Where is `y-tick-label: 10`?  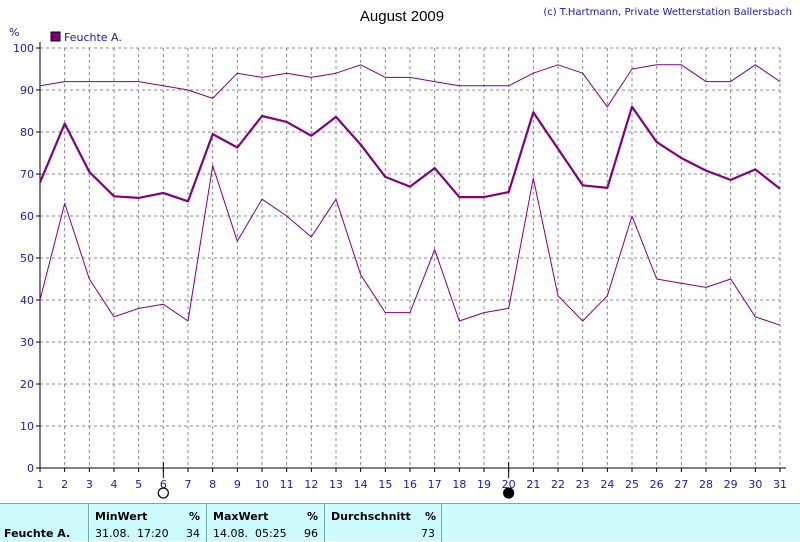
y-tick-label: 10 is located at coordinates (27, 426).